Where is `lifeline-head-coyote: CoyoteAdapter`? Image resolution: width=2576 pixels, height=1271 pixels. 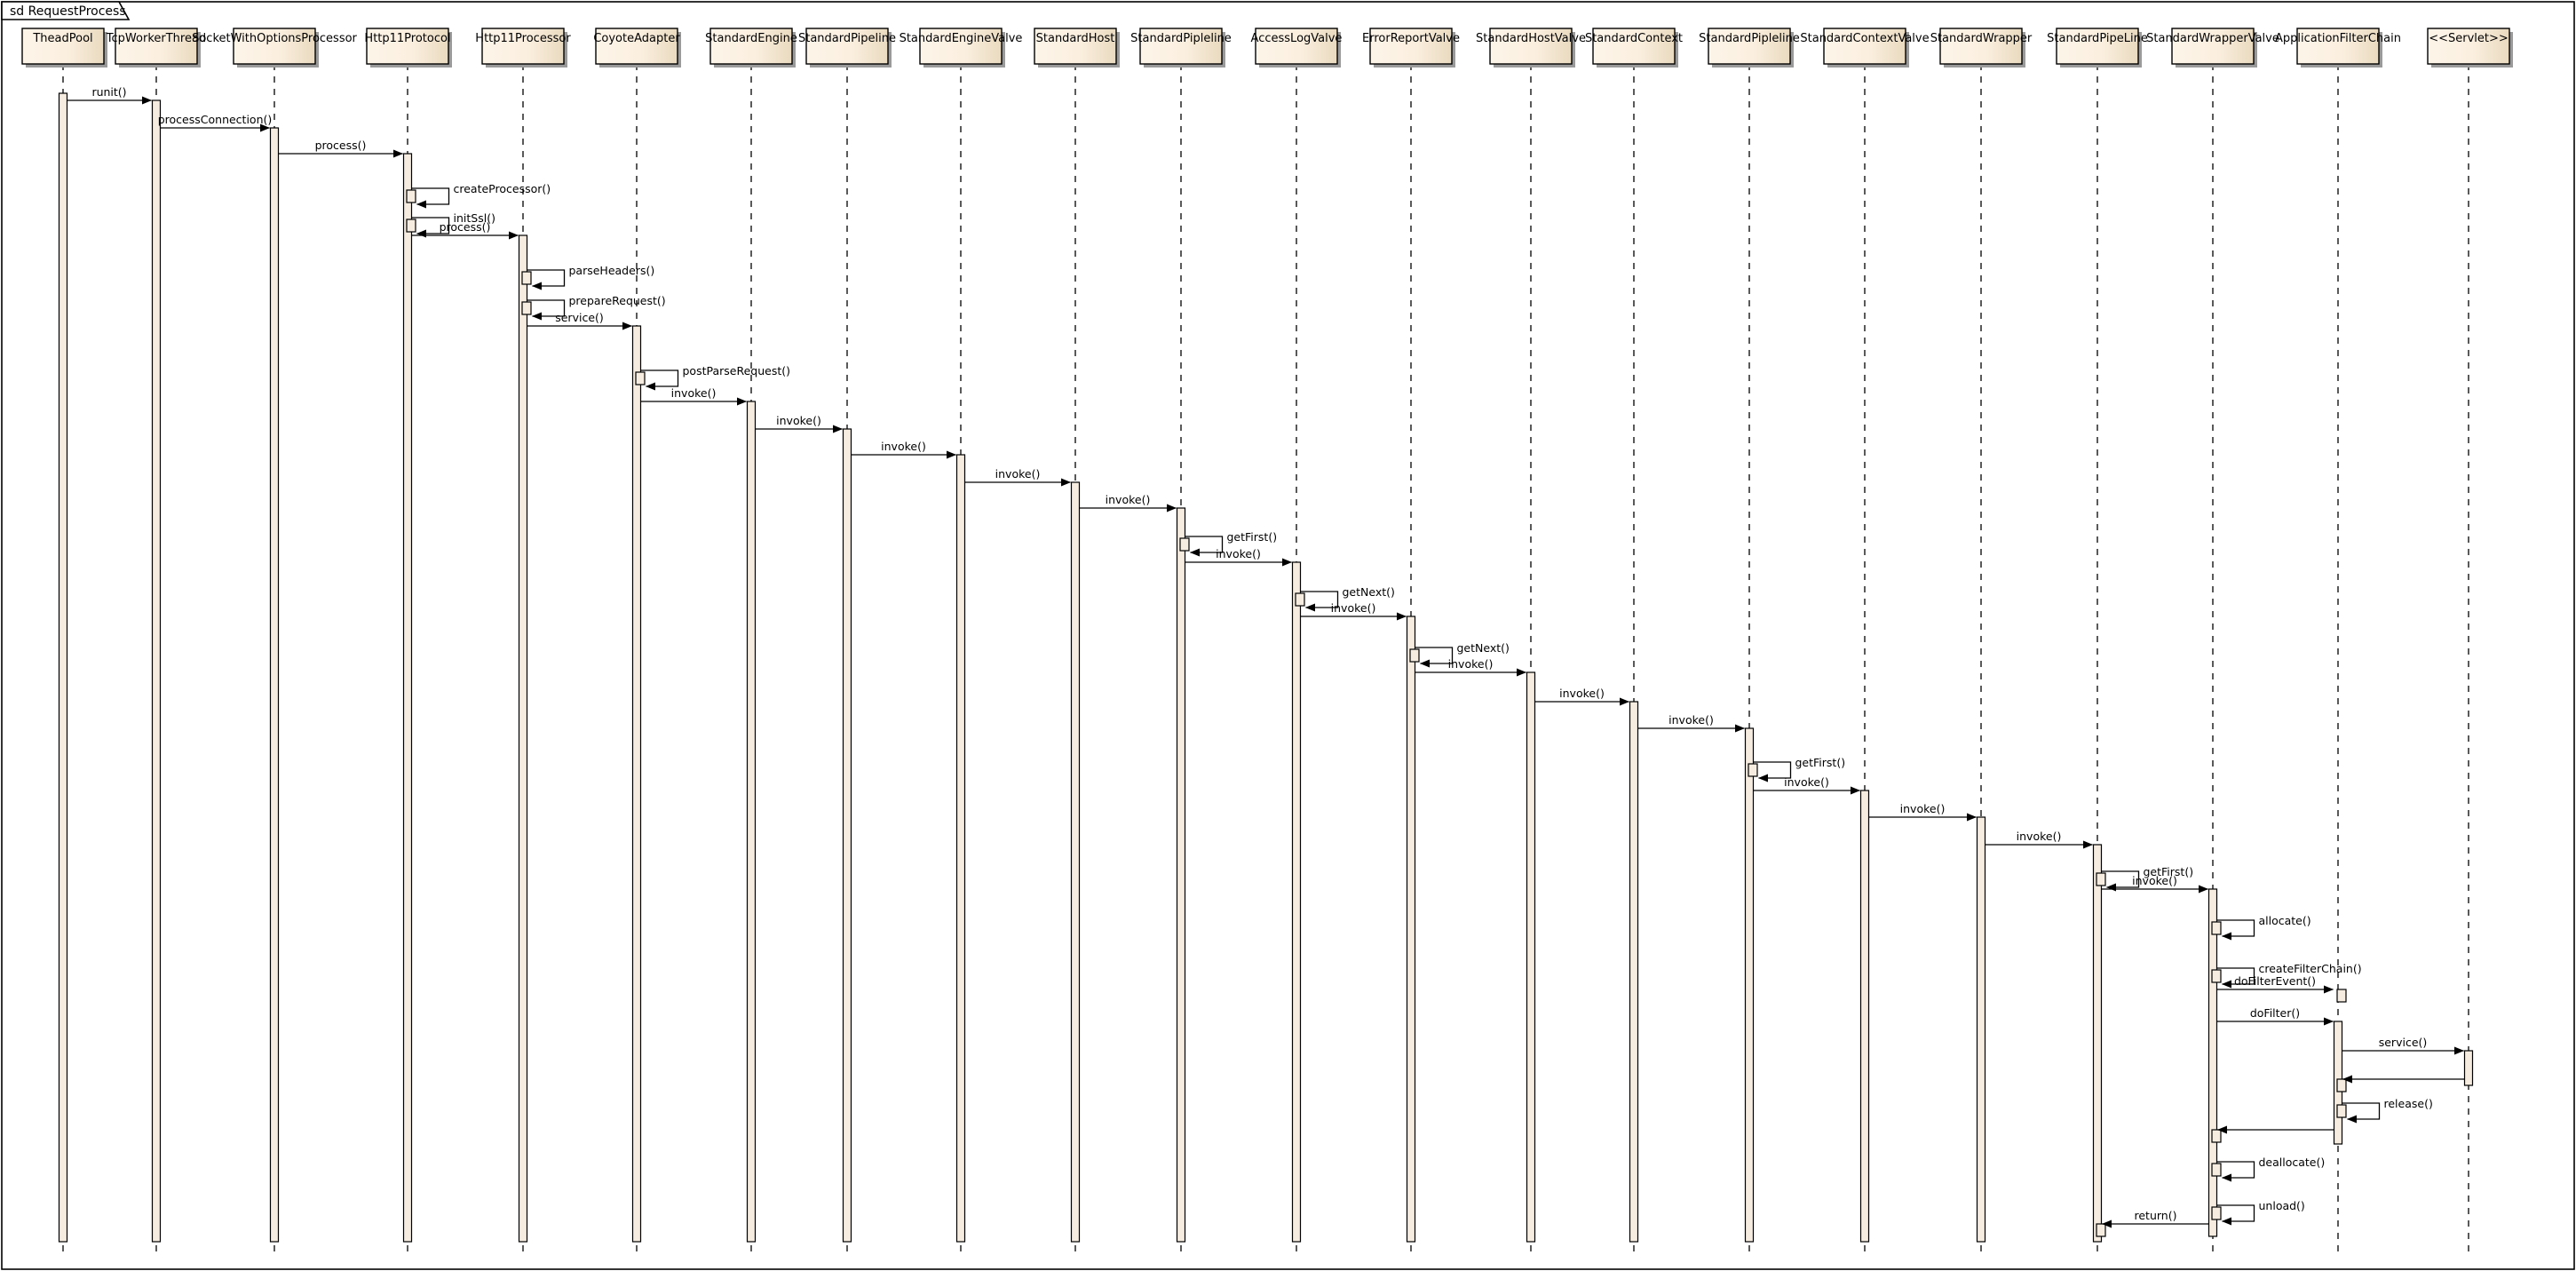
lifeline-head-coyote: CoyoteAdapter is located at coordinates (637, 48).